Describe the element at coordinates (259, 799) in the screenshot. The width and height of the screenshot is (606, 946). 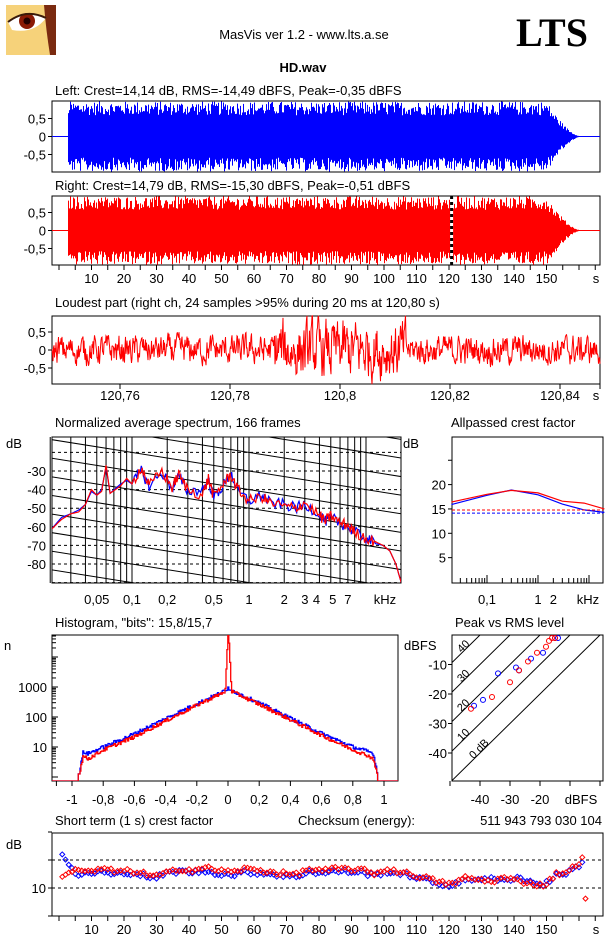
I see `histogram-xtick-label: 0,2` at that location.